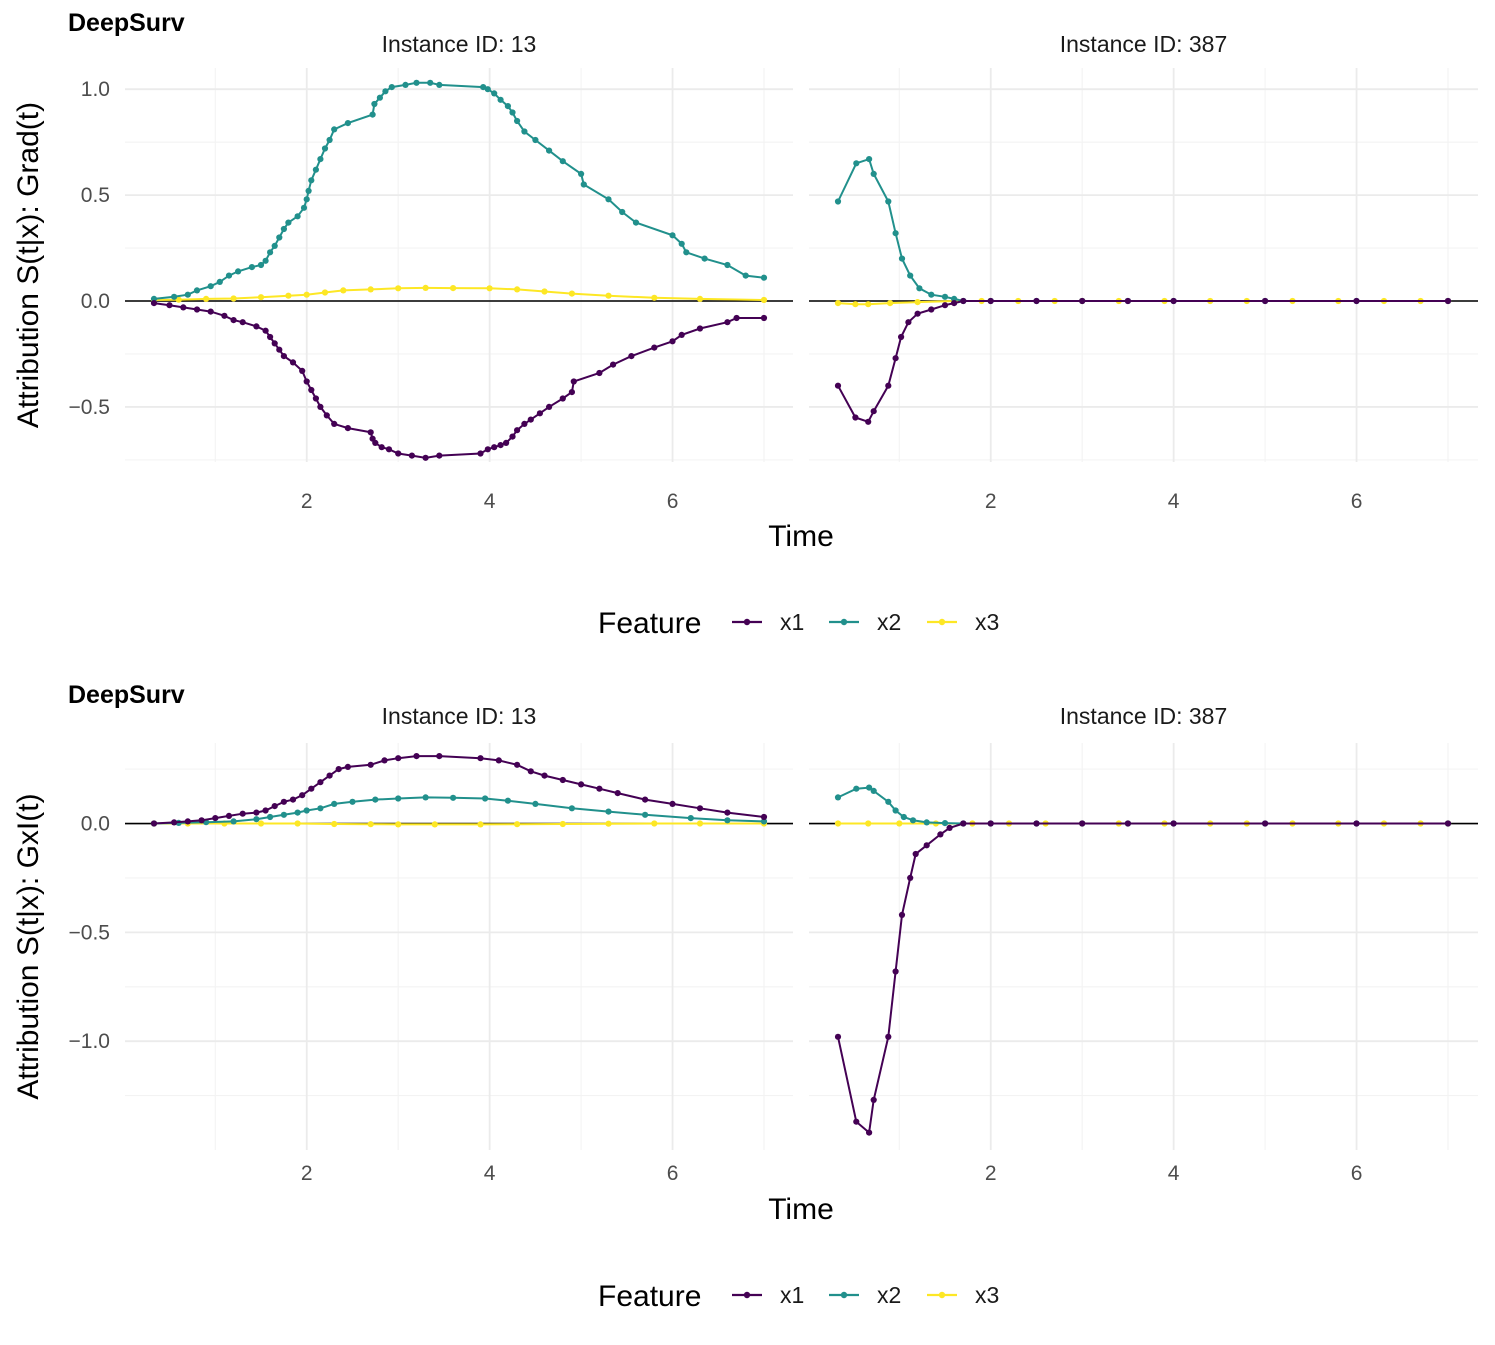 The height and width of the screenshot is (1345, 1495). Describe the element at coordinates (28, 265) in the screenshot. I see `y-axis-title: Attribution S(t|x): Grad(t)` at that location.